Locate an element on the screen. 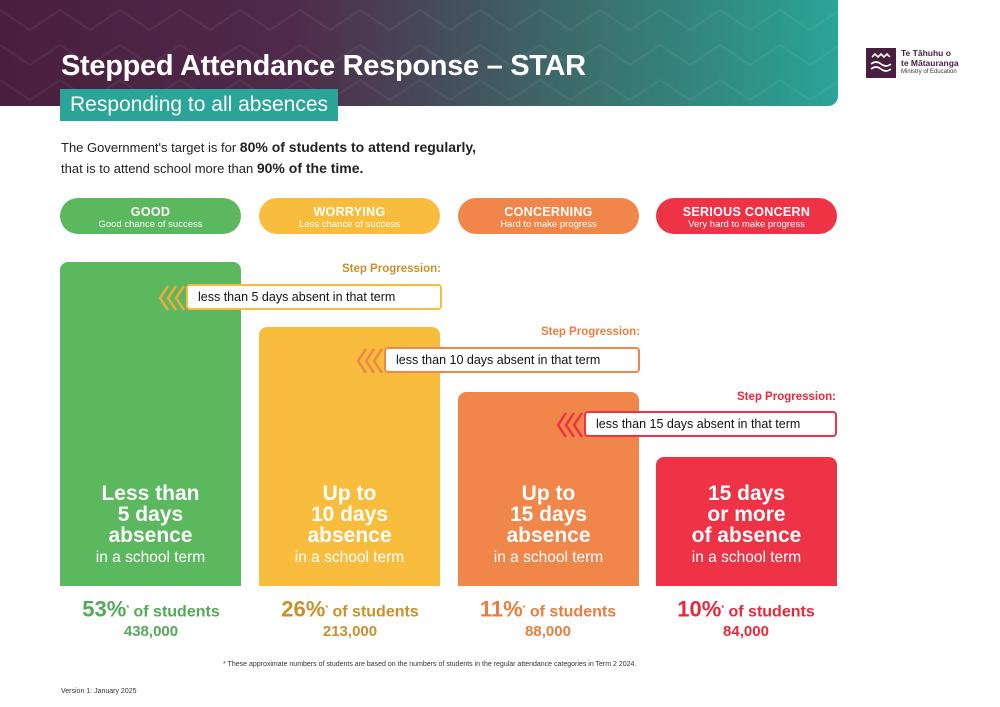  chevrons-2-icon is located at coordinates (370, 361).